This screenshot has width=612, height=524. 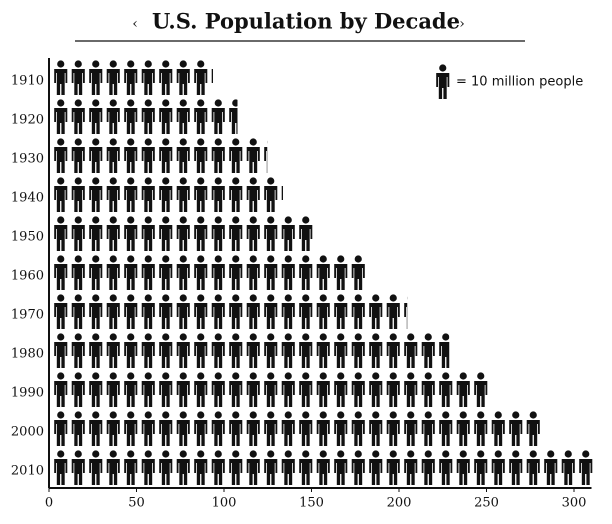 What do you see at coordinates (27, 276) in the screenshot?
I see `y-tick-label: 1960` at bounding box center [27, 276].